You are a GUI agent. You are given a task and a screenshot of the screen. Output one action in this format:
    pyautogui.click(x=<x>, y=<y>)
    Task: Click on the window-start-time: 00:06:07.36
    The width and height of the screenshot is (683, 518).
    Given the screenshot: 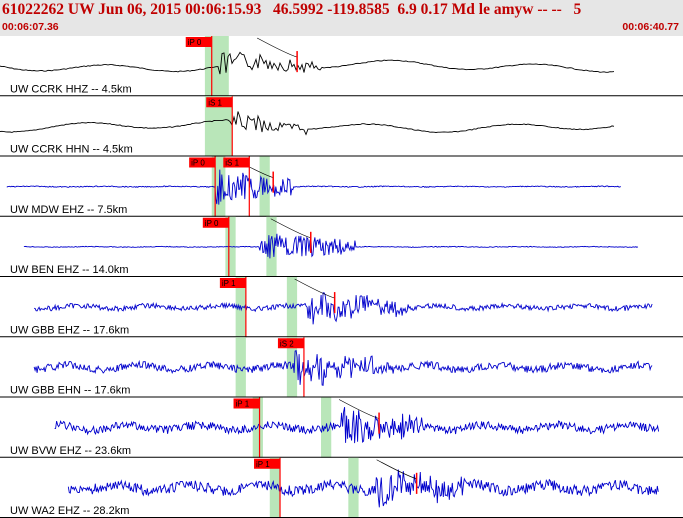 What is the action you would take?
    pyautogui.click(x=30, y=27)
    